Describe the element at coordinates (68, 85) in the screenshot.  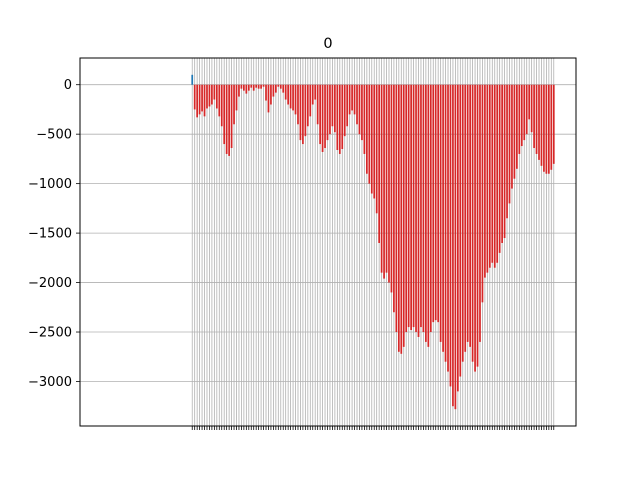
I see `y-tick-label: 0` at that location.